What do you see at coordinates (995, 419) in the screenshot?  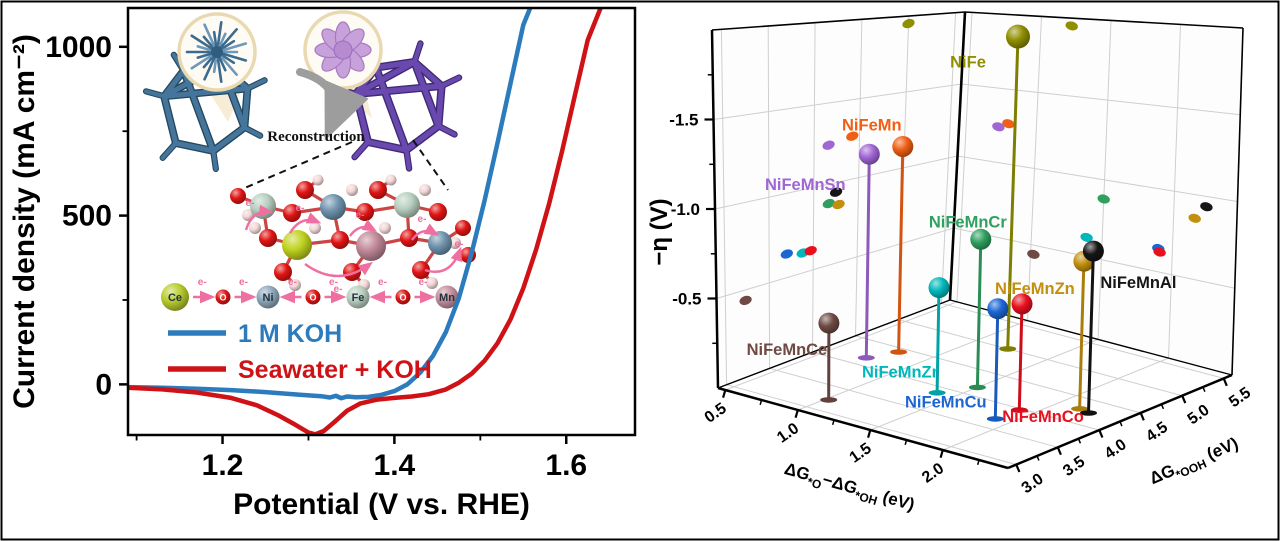 I see `stem-foot-NiFeMnCu` at bounding box center [995, 419].